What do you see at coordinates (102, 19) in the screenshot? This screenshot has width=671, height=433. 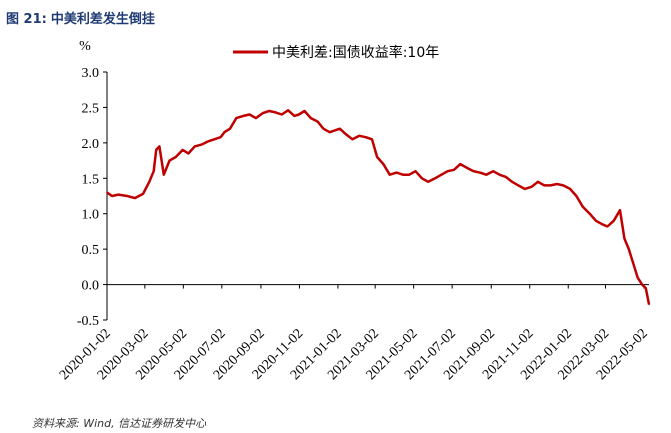 I see `figure-title-text: 中美利差发生倒挂` at bounding box center [102, 19].